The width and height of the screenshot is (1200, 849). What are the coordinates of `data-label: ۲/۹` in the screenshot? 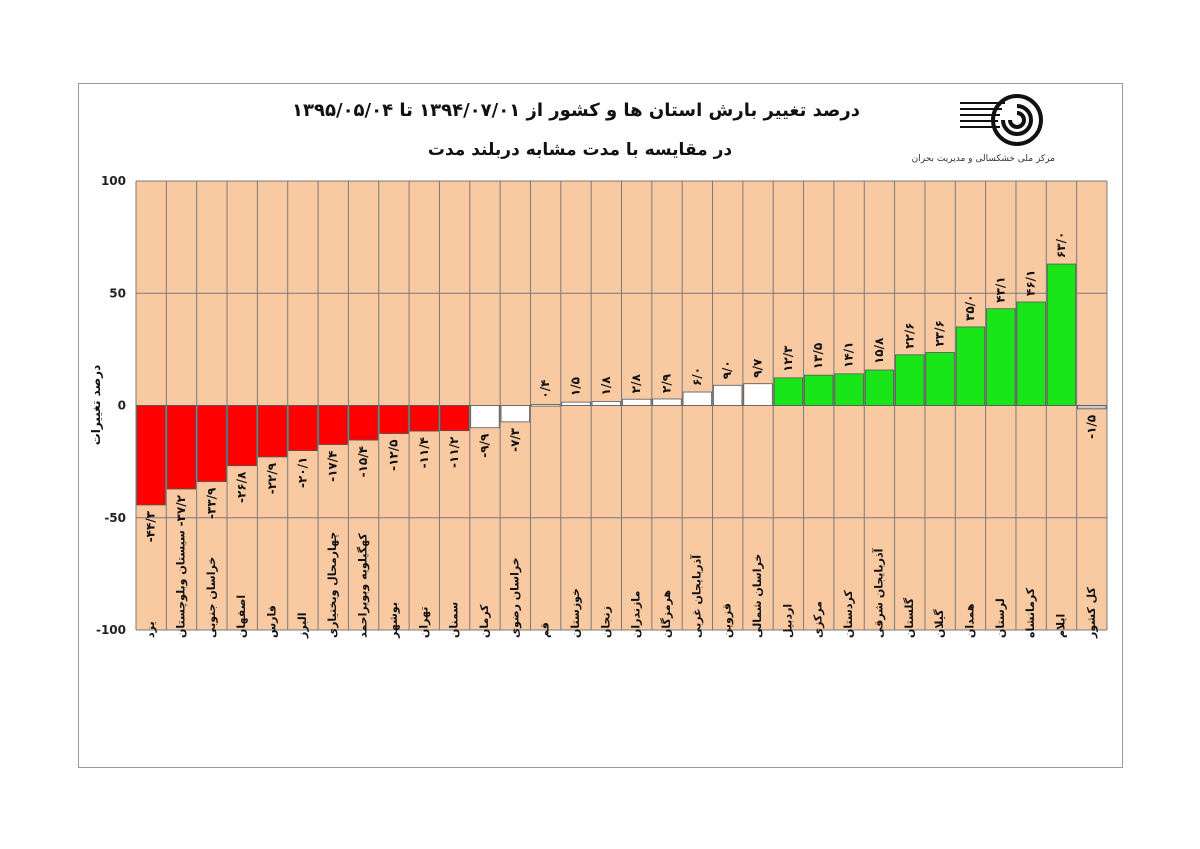 It's located at (667, 383).